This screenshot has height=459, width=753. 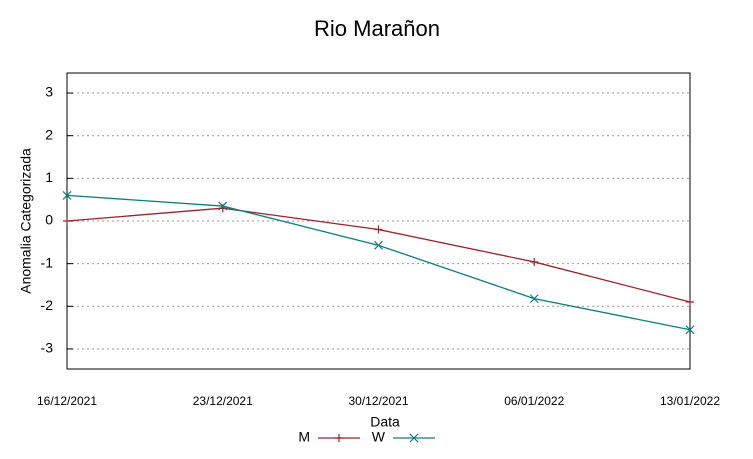 I want to click on y-tick-label: -2, so click(x=47, y=305).